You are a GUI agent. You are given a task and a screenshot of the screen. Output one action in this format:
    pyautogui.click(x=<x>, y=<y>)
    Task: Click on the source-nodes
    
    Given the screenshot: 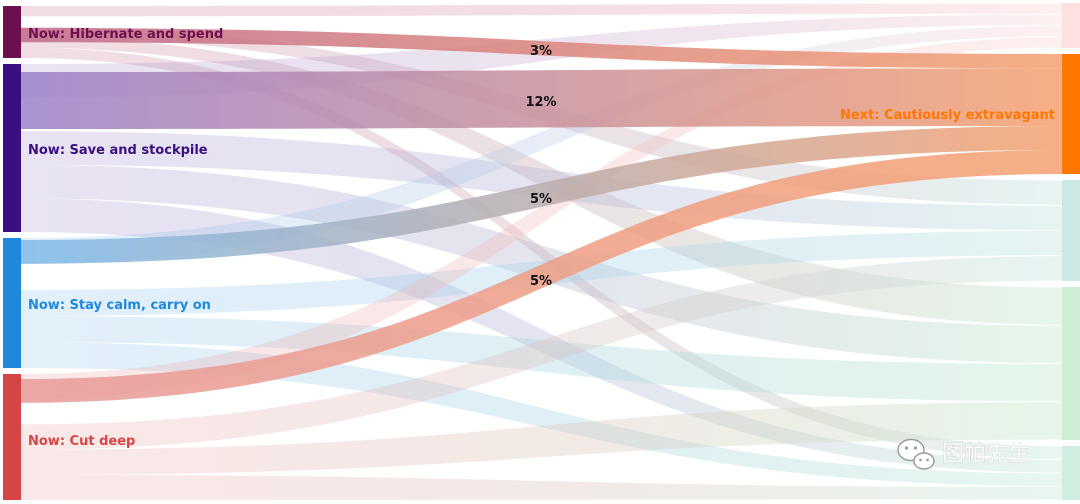 What is the action you would take?
    pyautogui.click(x=12, y=253)
    